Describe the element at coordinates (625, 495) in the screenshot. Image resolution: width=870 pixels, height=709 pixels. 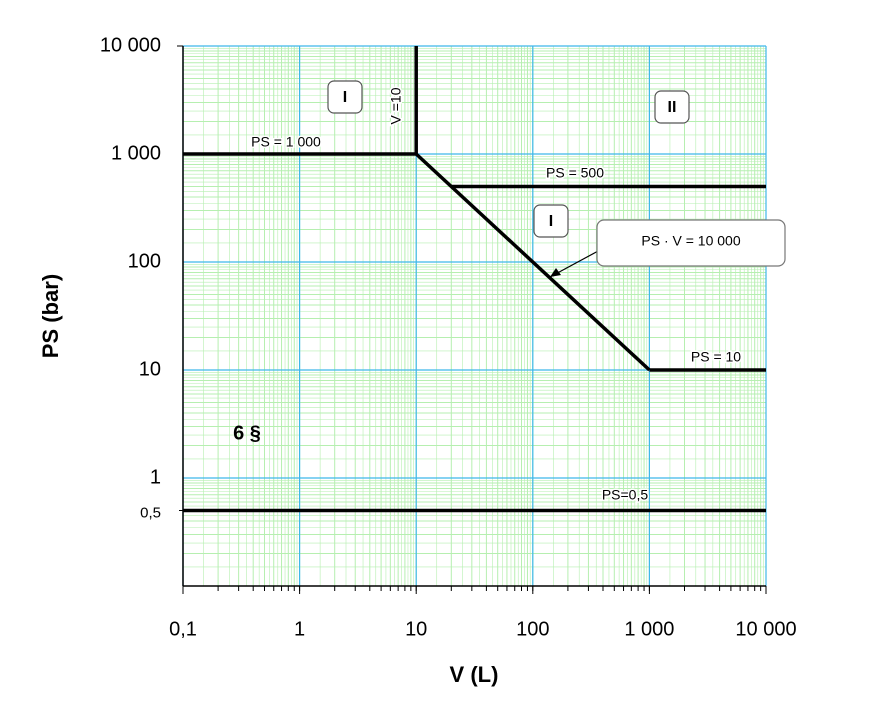
I see `series-label: PS=0,5` at that location.